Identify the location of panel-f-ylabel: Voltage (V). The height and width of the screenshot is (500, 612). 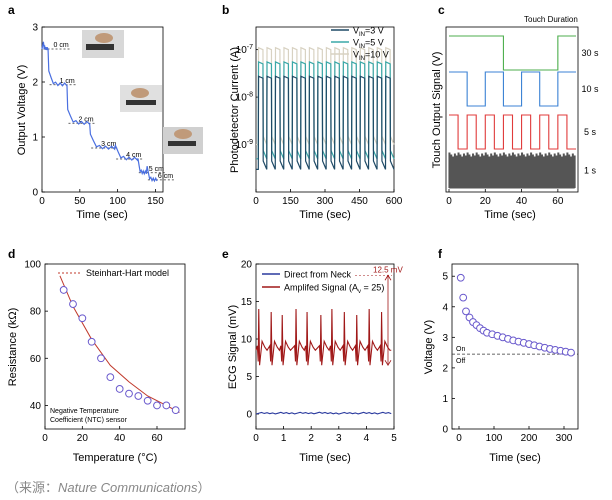
(429, 347).